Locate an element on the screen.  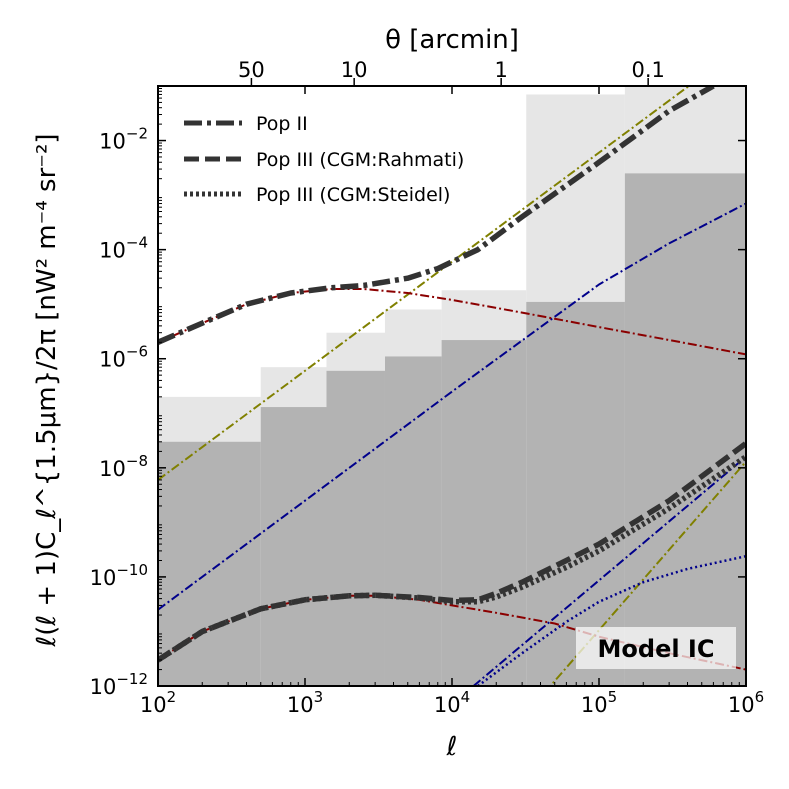
annotation-box is located at coordinates (656, 648).